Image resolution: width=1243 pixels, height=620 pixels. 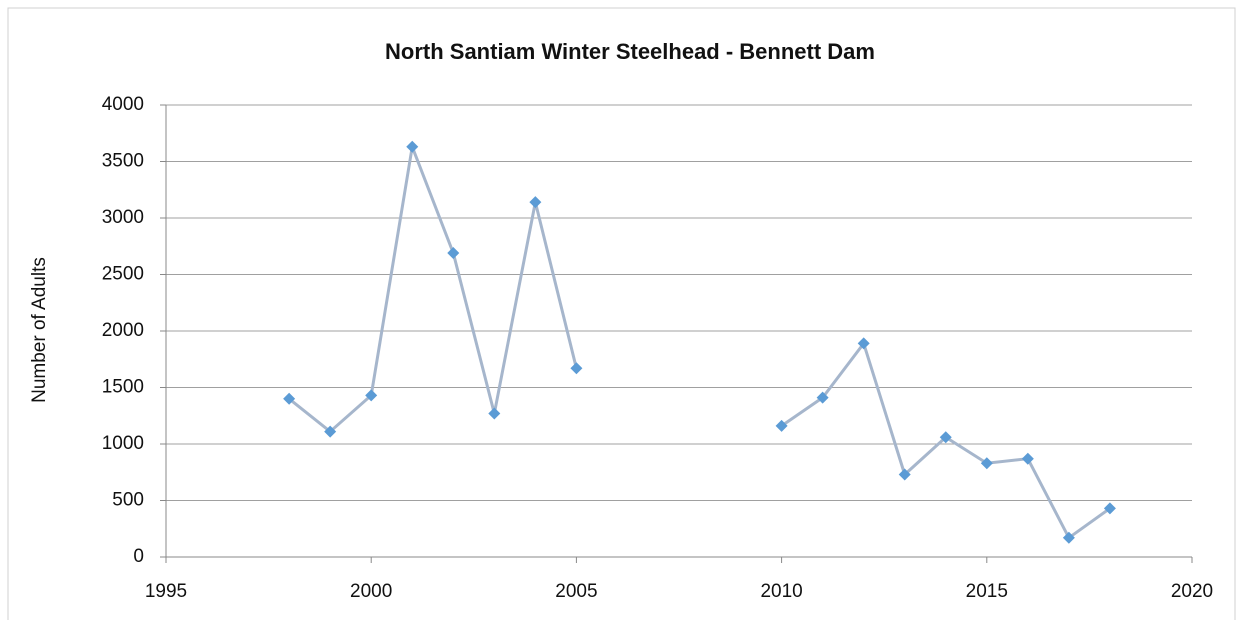 I want to click on x-tick-label: 2020, so click(x=1192, y=591).